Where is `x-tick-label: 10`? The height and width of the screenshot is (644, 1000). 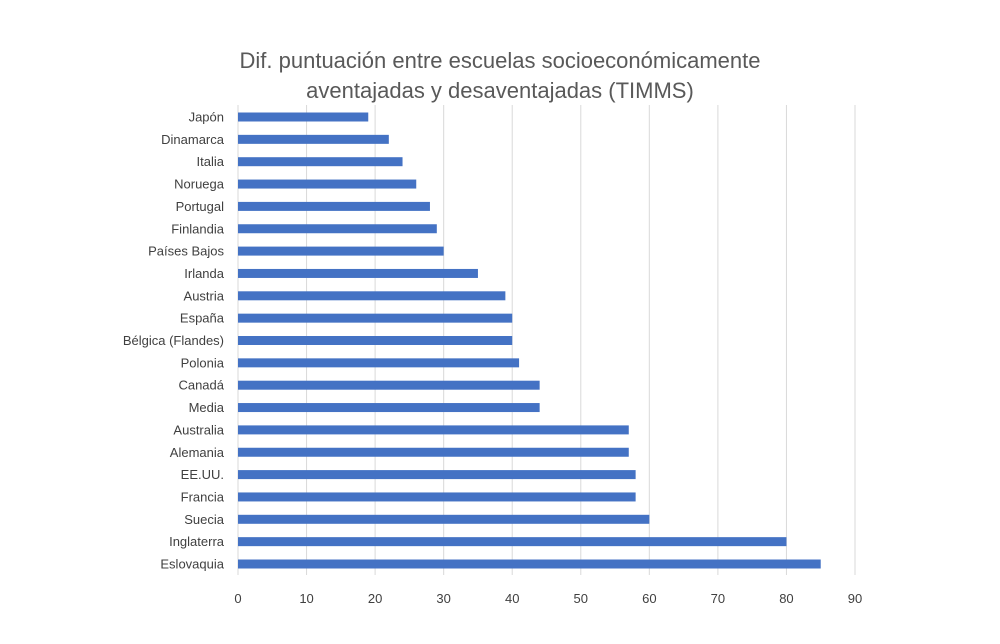 x-tick-label: 10 is located at coordinates (306, 598).